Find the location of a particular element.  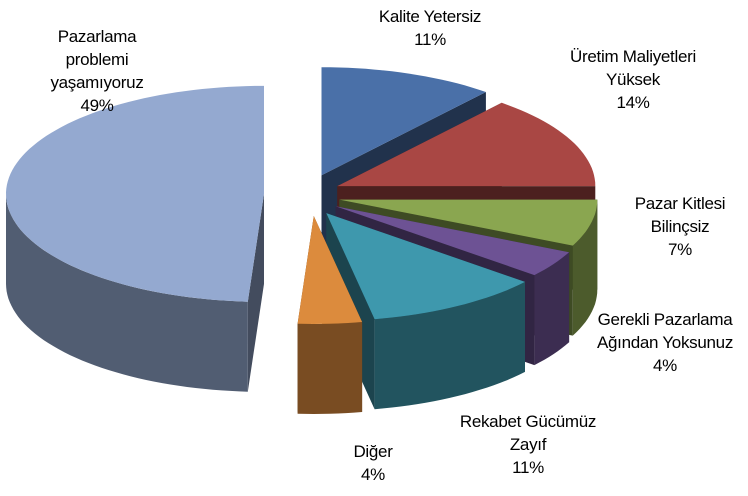

category-label: Üretim Maliyetleri Yüksek is located at coordinates (633, 68).